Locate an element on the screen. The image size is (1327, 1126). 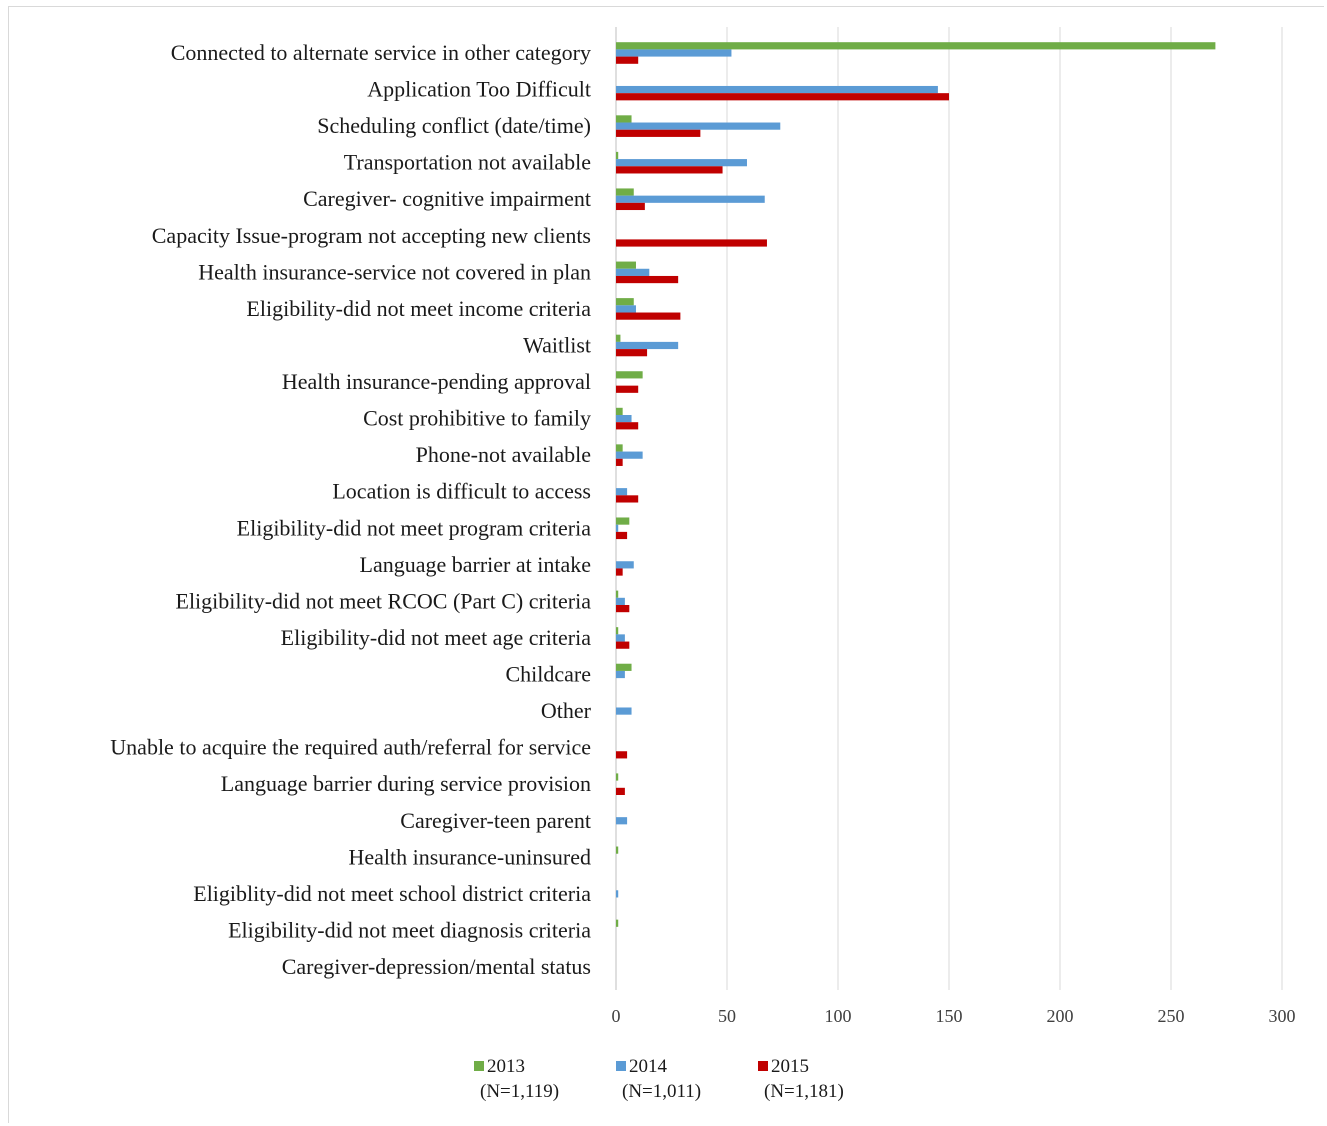
category-label: Transportation not available is located at coordinates (467, 162).